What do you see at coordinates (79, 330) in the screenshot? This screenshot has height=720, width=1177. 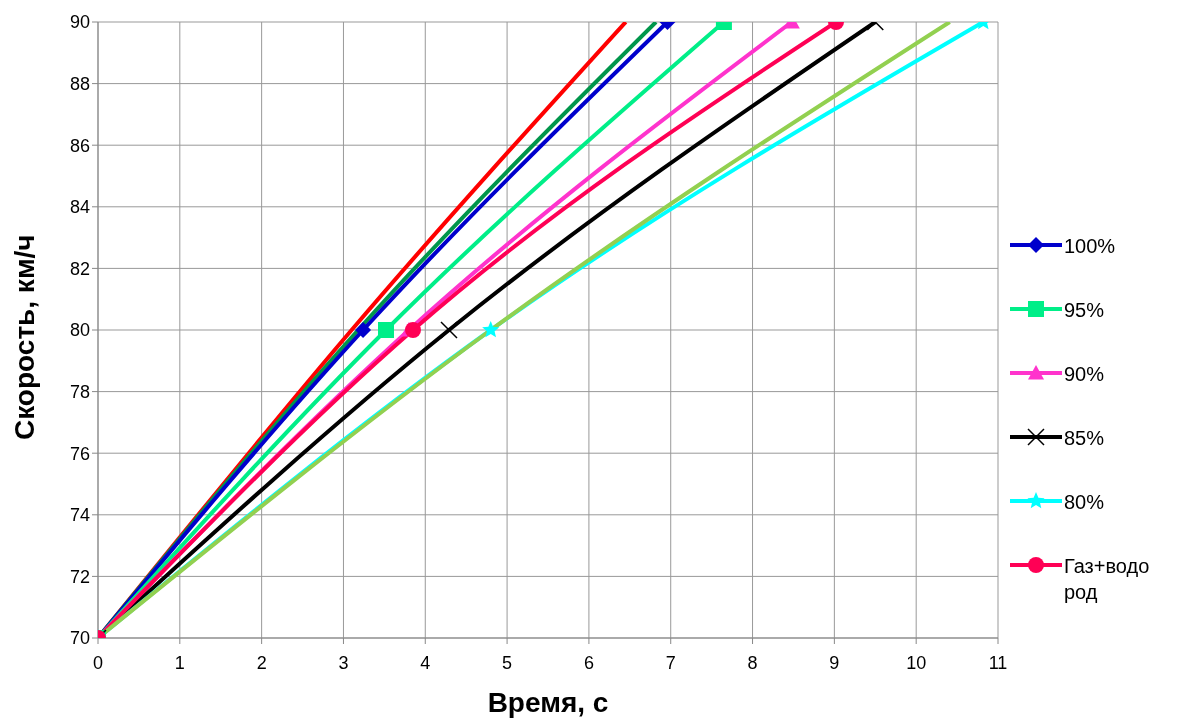 I see `y-tick-label: 80` at bounding box center [79, 330].